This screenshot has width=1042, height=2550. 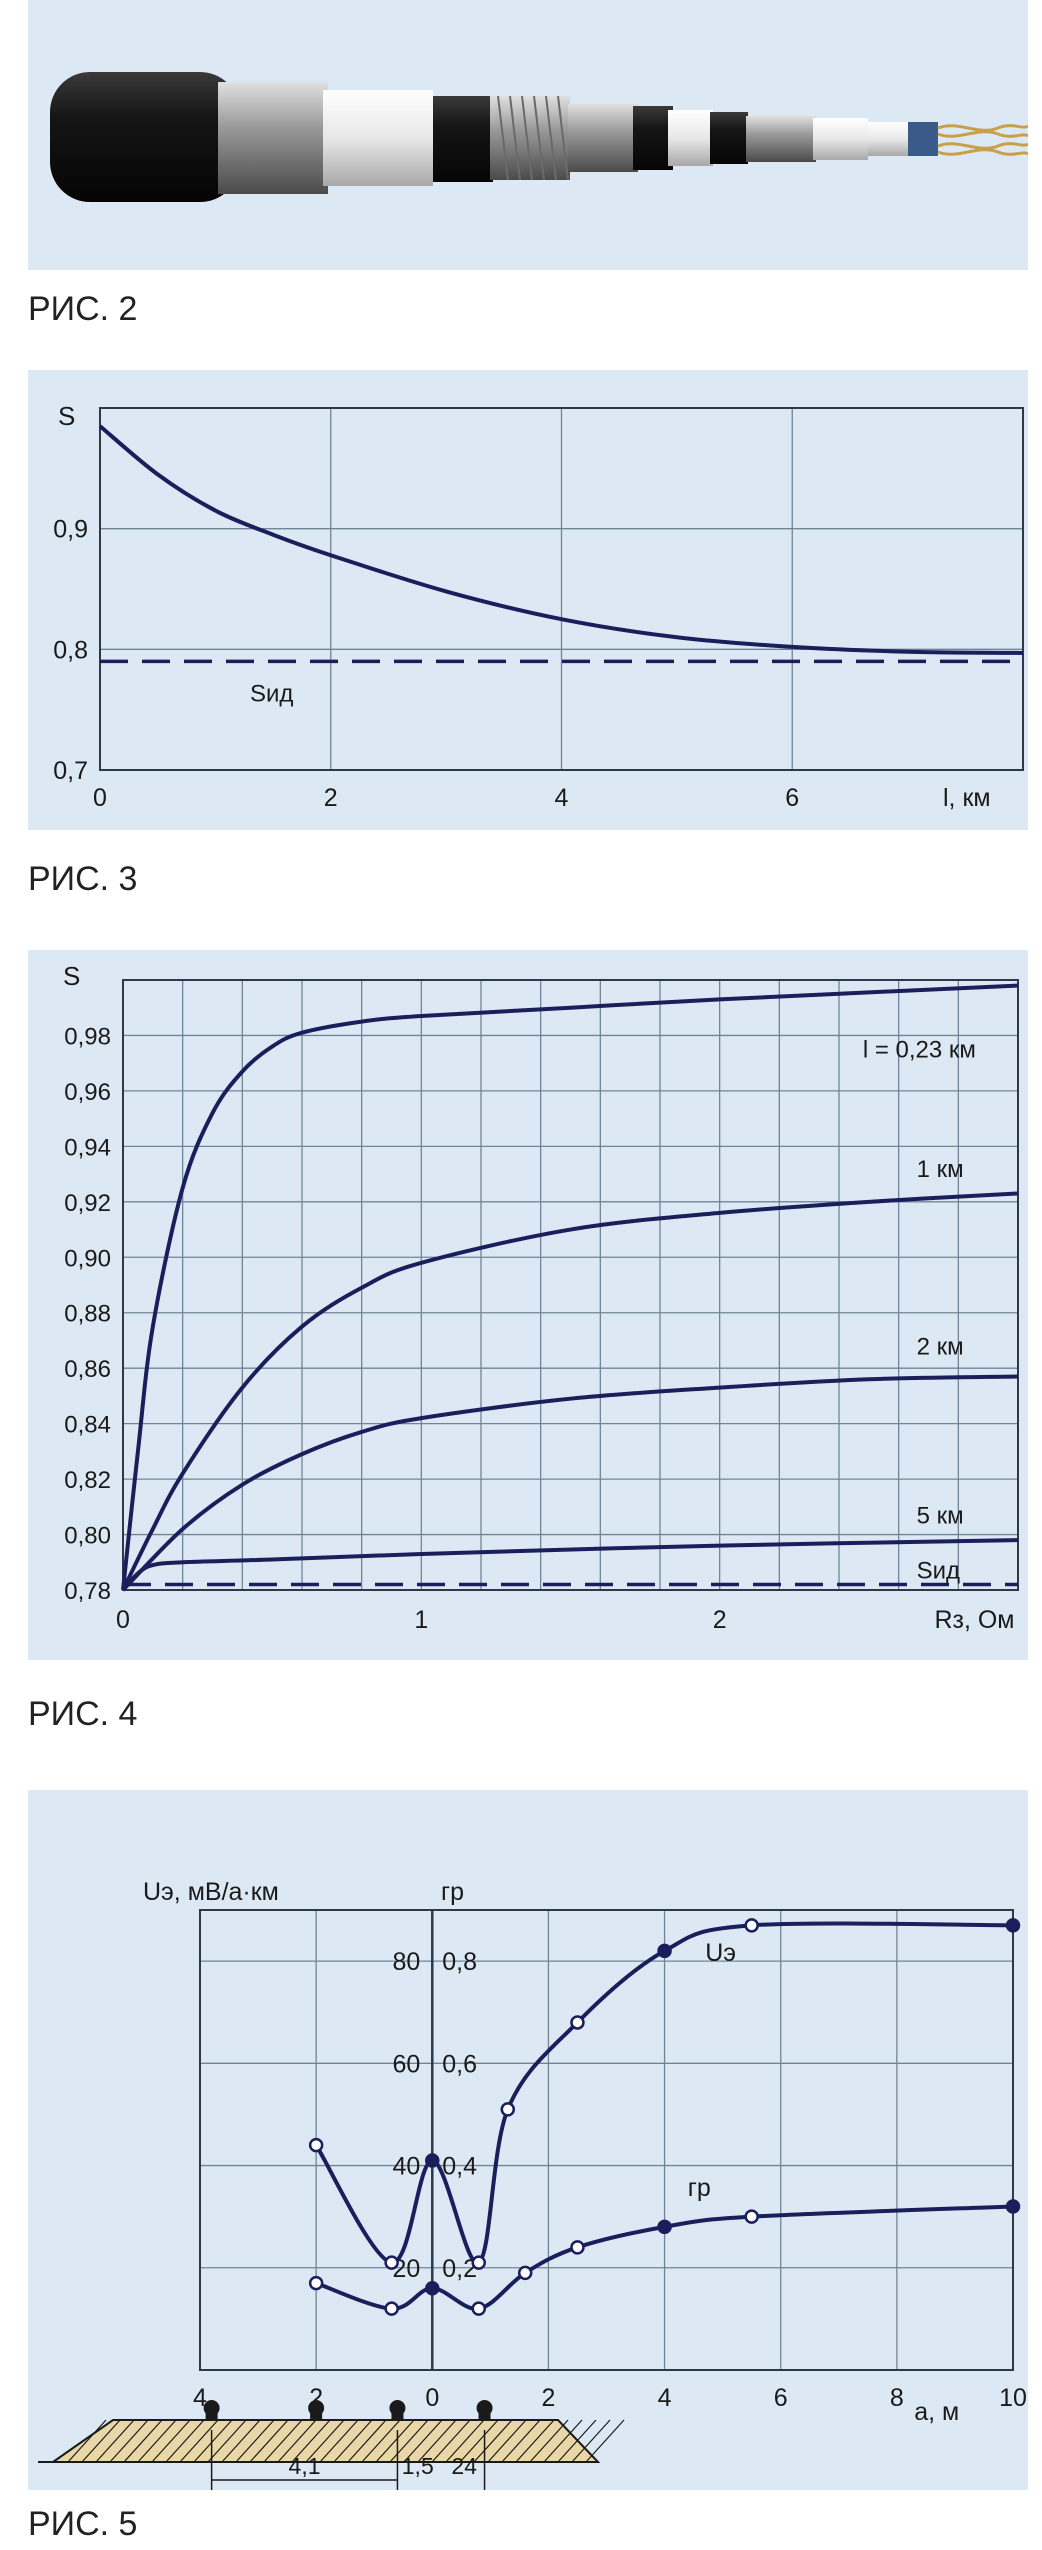 What do you see at coordinates (271, 693) in the screenshot?
I see `fig3-sid-label: Sид` at bounding box center [271, 693].